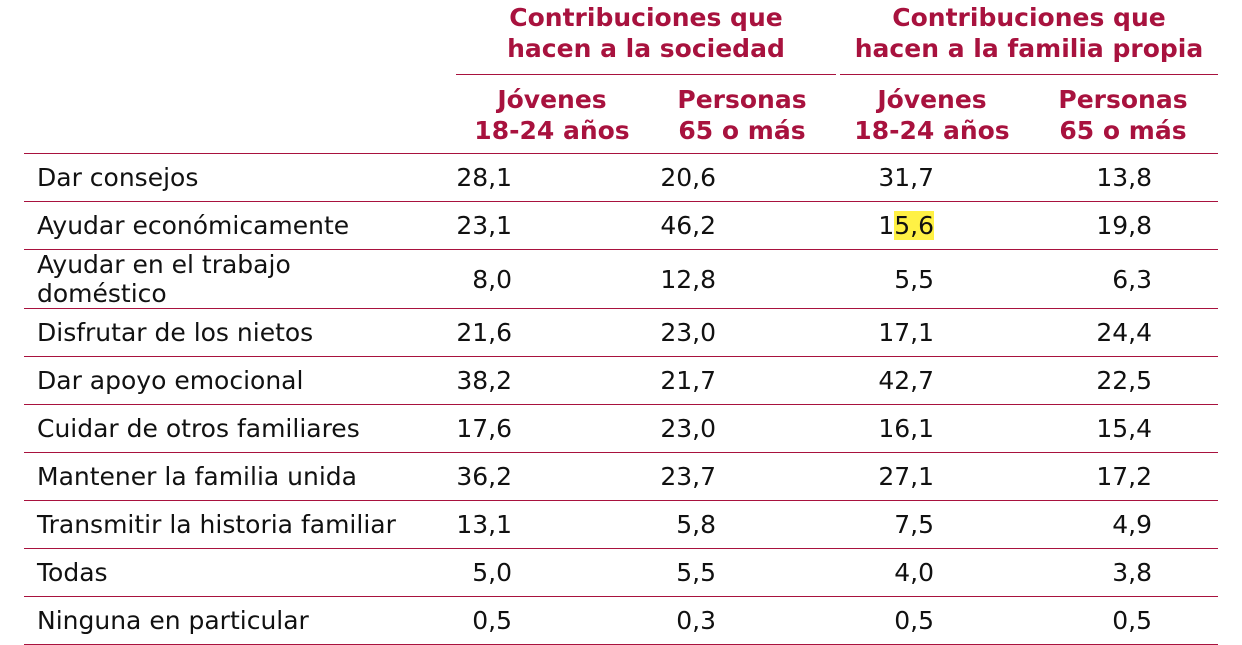  What do you see at coordinates (481, 524) in the screenshot?
I see `table-cell: 13,1` at bounding box center [481, 524].